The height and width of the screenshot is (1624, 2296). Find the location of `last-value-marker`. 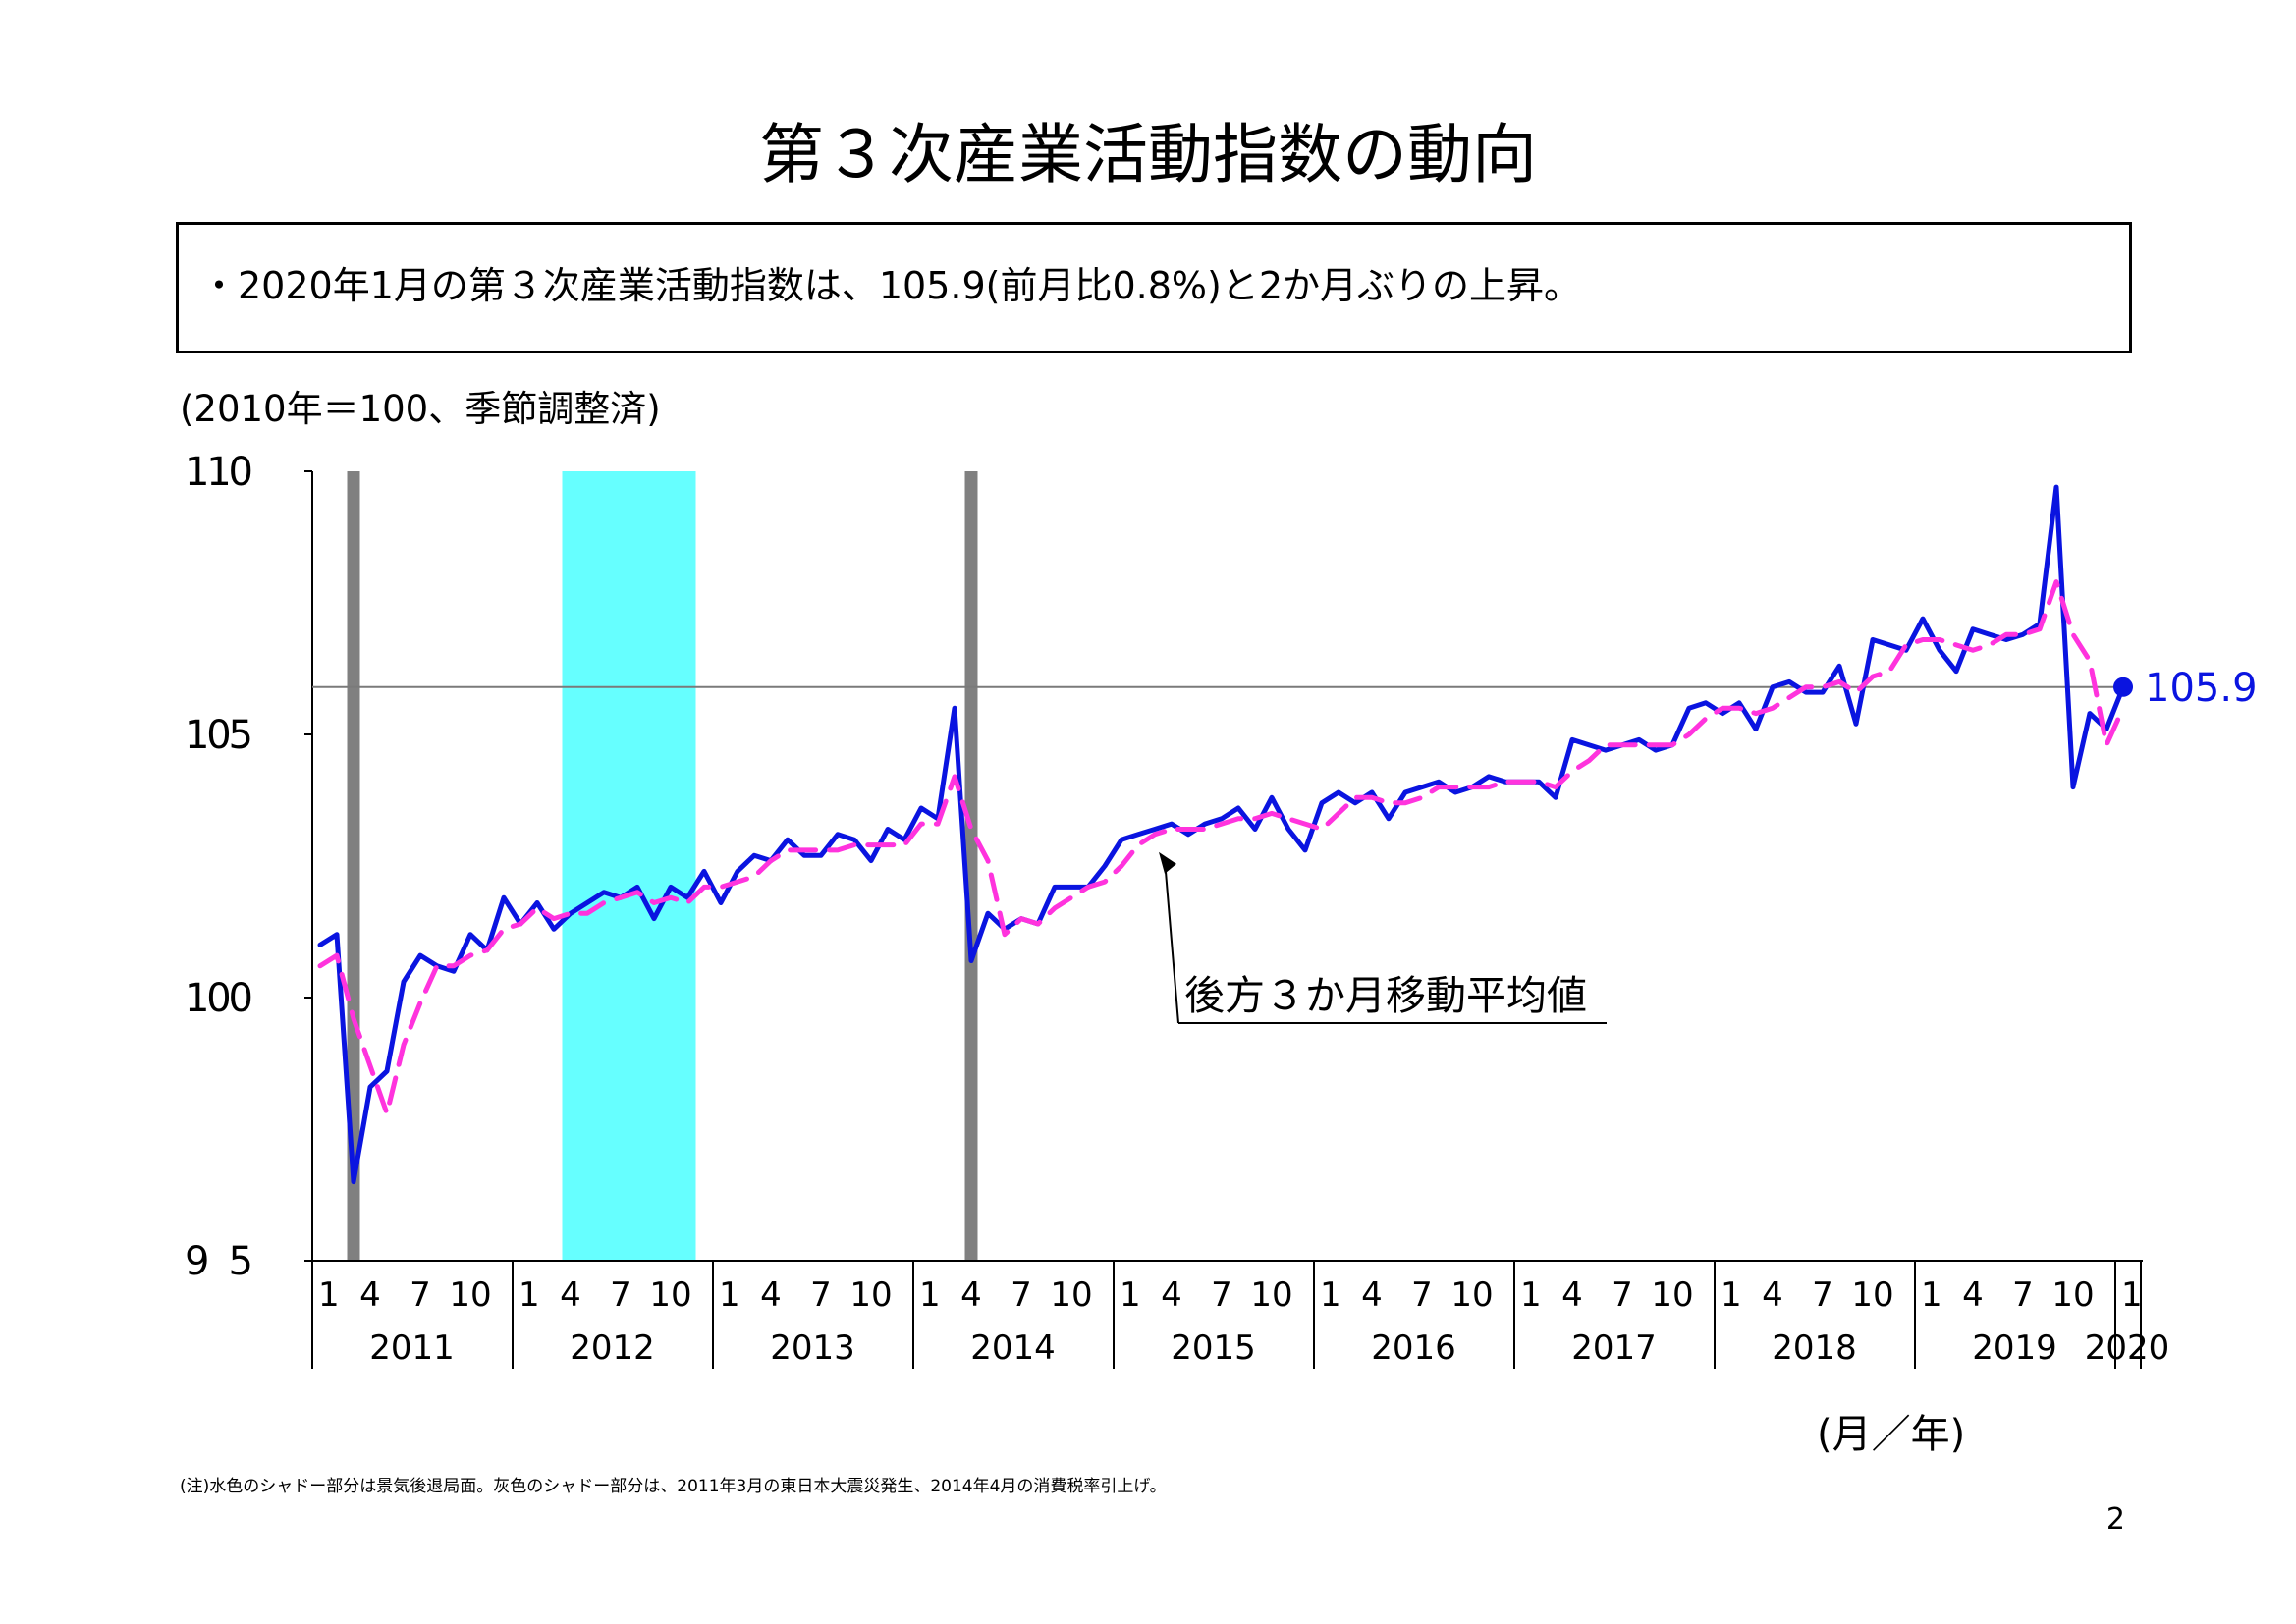

last-value-marker is located at coordinates (2123, 687).